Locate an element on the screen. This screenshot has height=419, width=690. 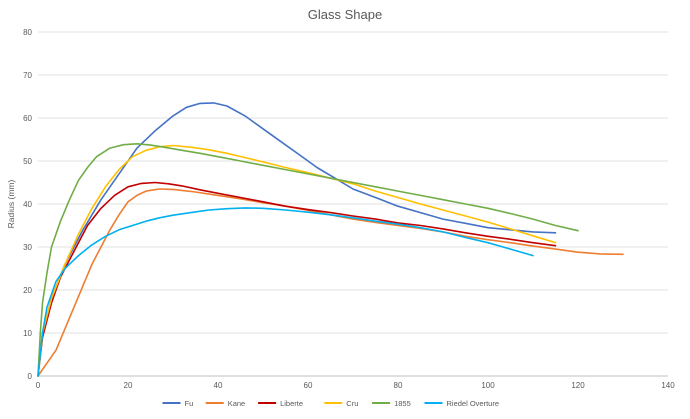
y-tick-label: 50 is located at coordinates (27, 161).